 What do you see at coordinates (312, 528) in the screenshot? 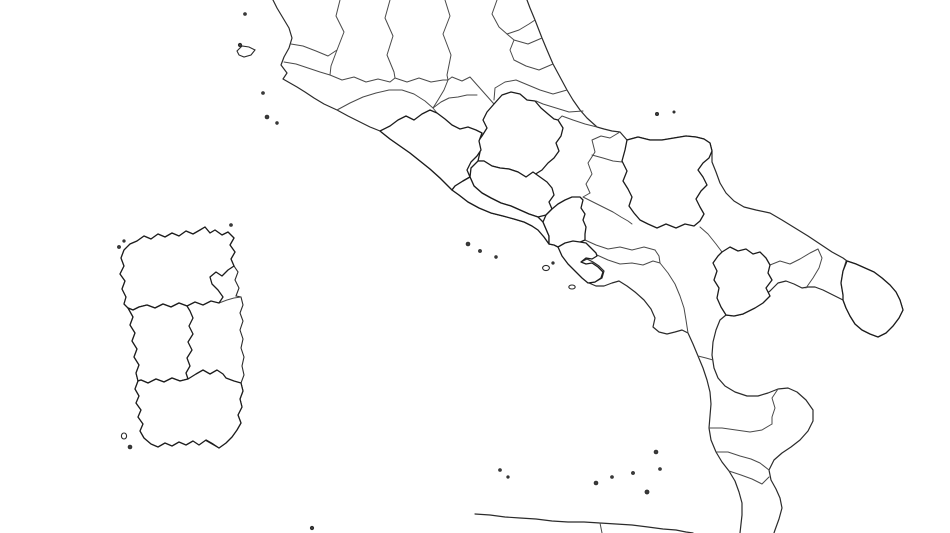
I see `ustica-island` at bounding box center [312, 528].